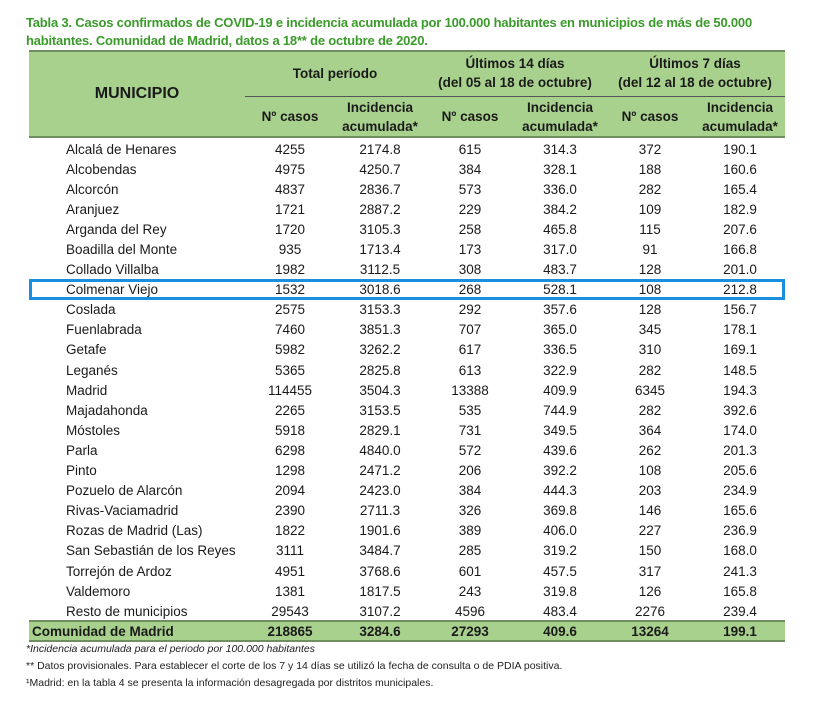  Describe the element at coordinates (470, 511) in the screenshot. I see `table-cell: 326` at that location.